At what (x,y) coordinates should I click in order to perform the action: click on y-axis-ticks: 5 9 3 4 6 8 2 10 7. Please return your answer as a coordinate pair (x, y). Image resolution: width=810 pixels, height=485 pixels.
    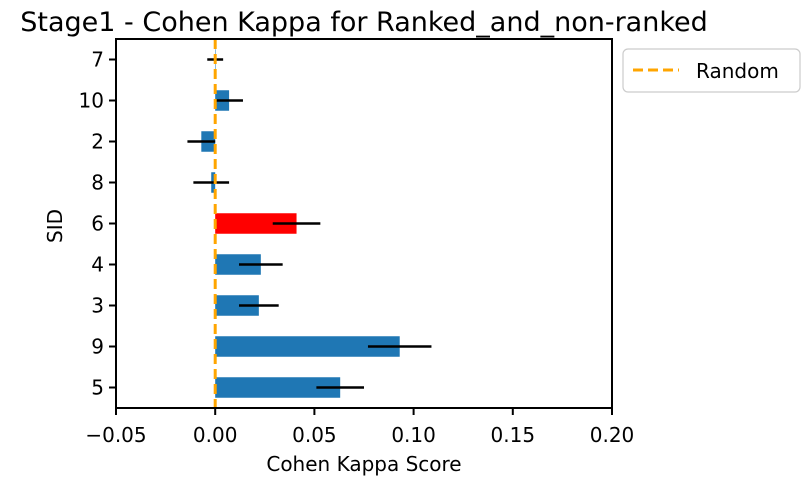
    Looking at the image, I should click on (97, 224).